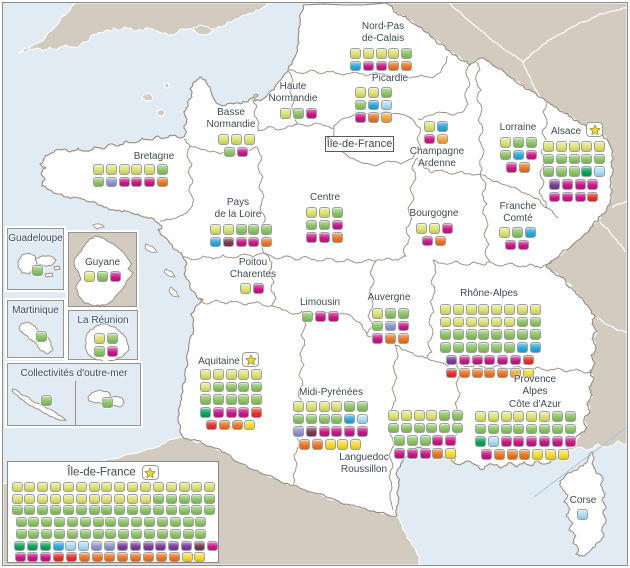  Describe the element at coordinates (320, 316) in the screenshot. I see `limousin-square` at that location.